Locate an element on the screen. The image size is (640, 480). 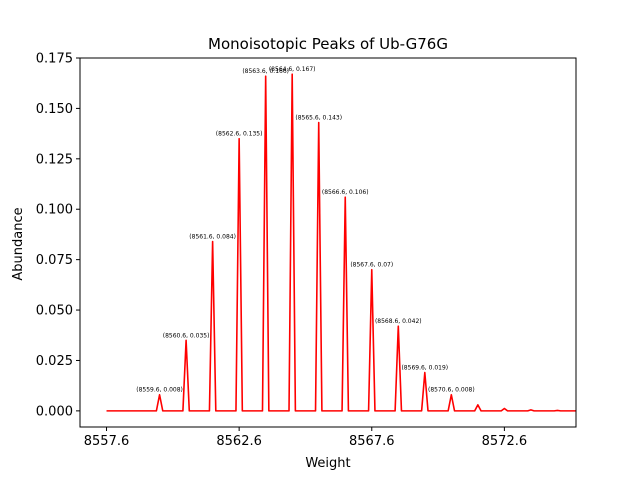
x-tick-label: 8567.6 is located at coordinates (372, 441).